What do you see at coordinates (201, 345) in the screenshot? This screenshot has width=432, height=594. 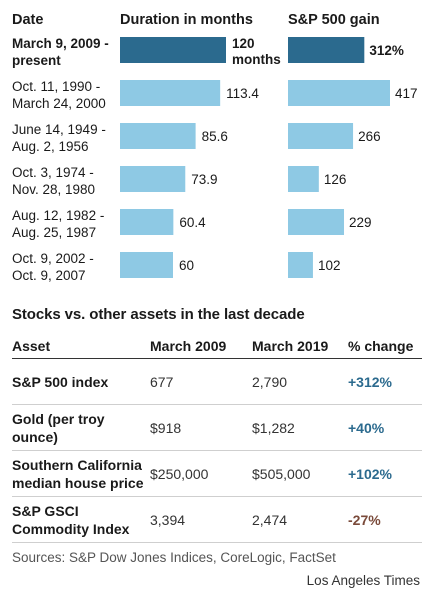 I see `column-header-march-2009: March 2009` at bounding box center [201, 345].